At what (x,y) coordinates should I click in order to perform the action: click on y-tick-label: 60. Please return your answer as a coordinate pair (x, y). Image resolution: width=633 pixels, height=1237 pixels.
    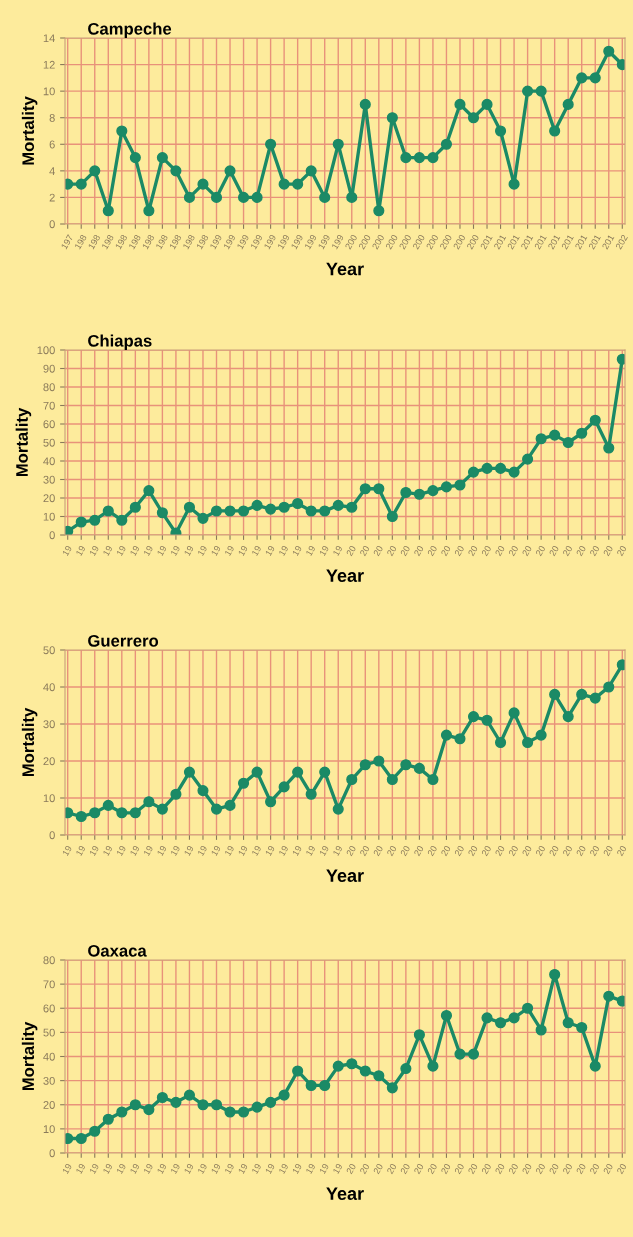
    Looking at the image, I should click on (49, 424).